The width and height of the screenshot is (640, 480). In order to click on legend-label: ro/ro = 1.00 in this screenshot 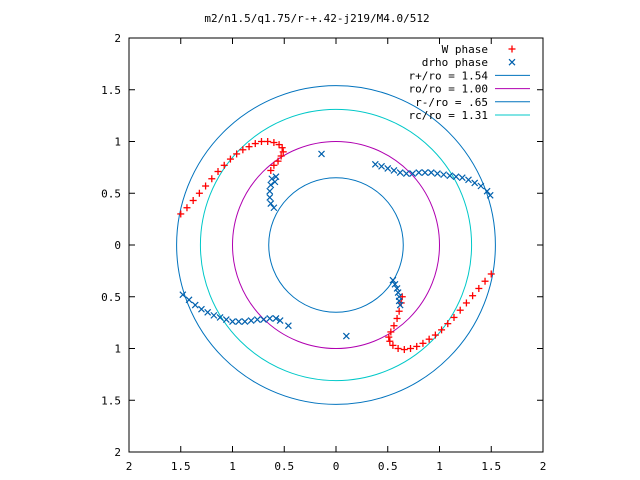, I will do `click(448, 89)`.